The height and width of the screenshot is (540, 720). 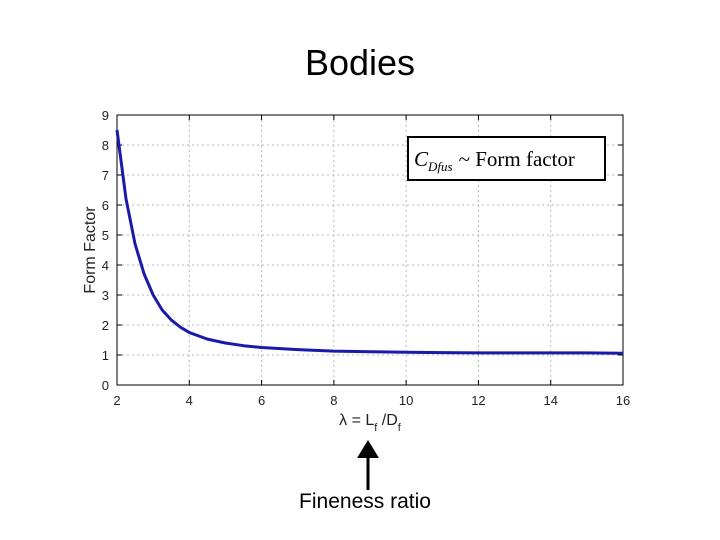 I want to click on x-tick-label: 8, so click(x=333, y=400).